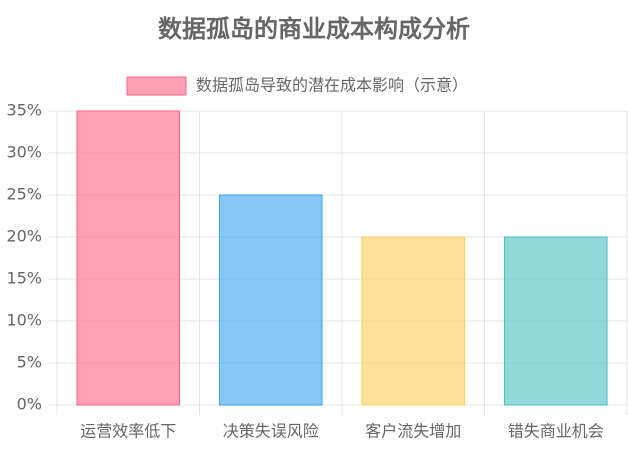 The height and width of the screenshot is (449, 628). What do you see at coordinates (24, 152) in the screenshot?
I see `y-tick-label: 30%` at bounding box center [24, 152].